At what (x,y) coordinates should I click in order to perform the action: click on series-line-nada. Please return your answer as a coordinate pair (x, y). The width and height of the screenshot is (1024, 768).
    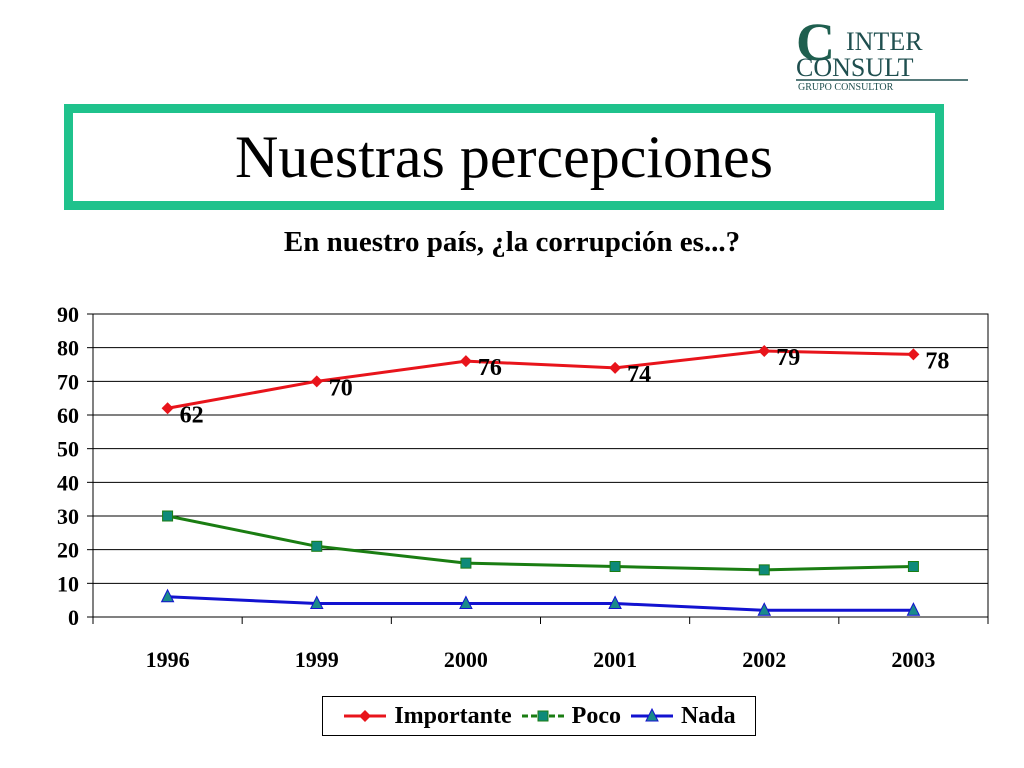
    Looking at the image, I should click on (540, 603).